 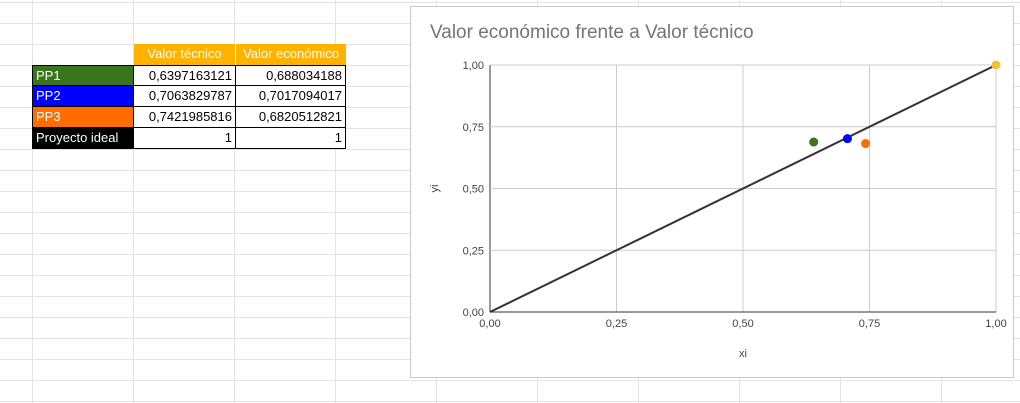 What do you see at coordinates (473, 251) in the screenshot?
I see `y-tick-label: 0,25` at bounding box center [473, 251].